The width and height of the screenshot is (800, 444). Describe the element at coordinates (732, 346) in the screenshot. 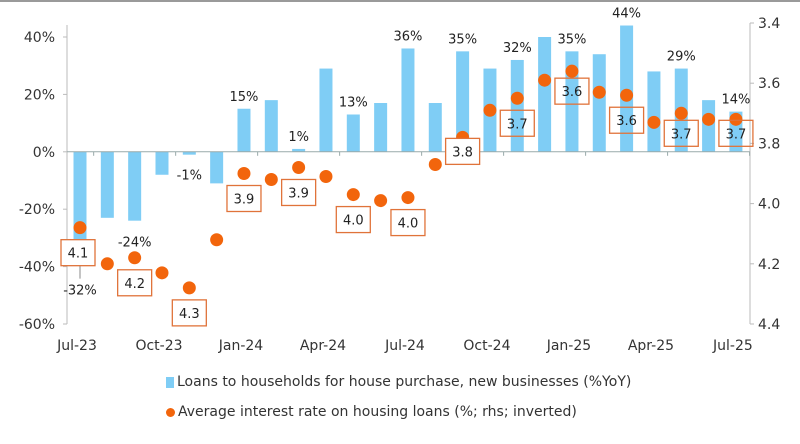

I see `x-tick-label: Jul-25` at that location.